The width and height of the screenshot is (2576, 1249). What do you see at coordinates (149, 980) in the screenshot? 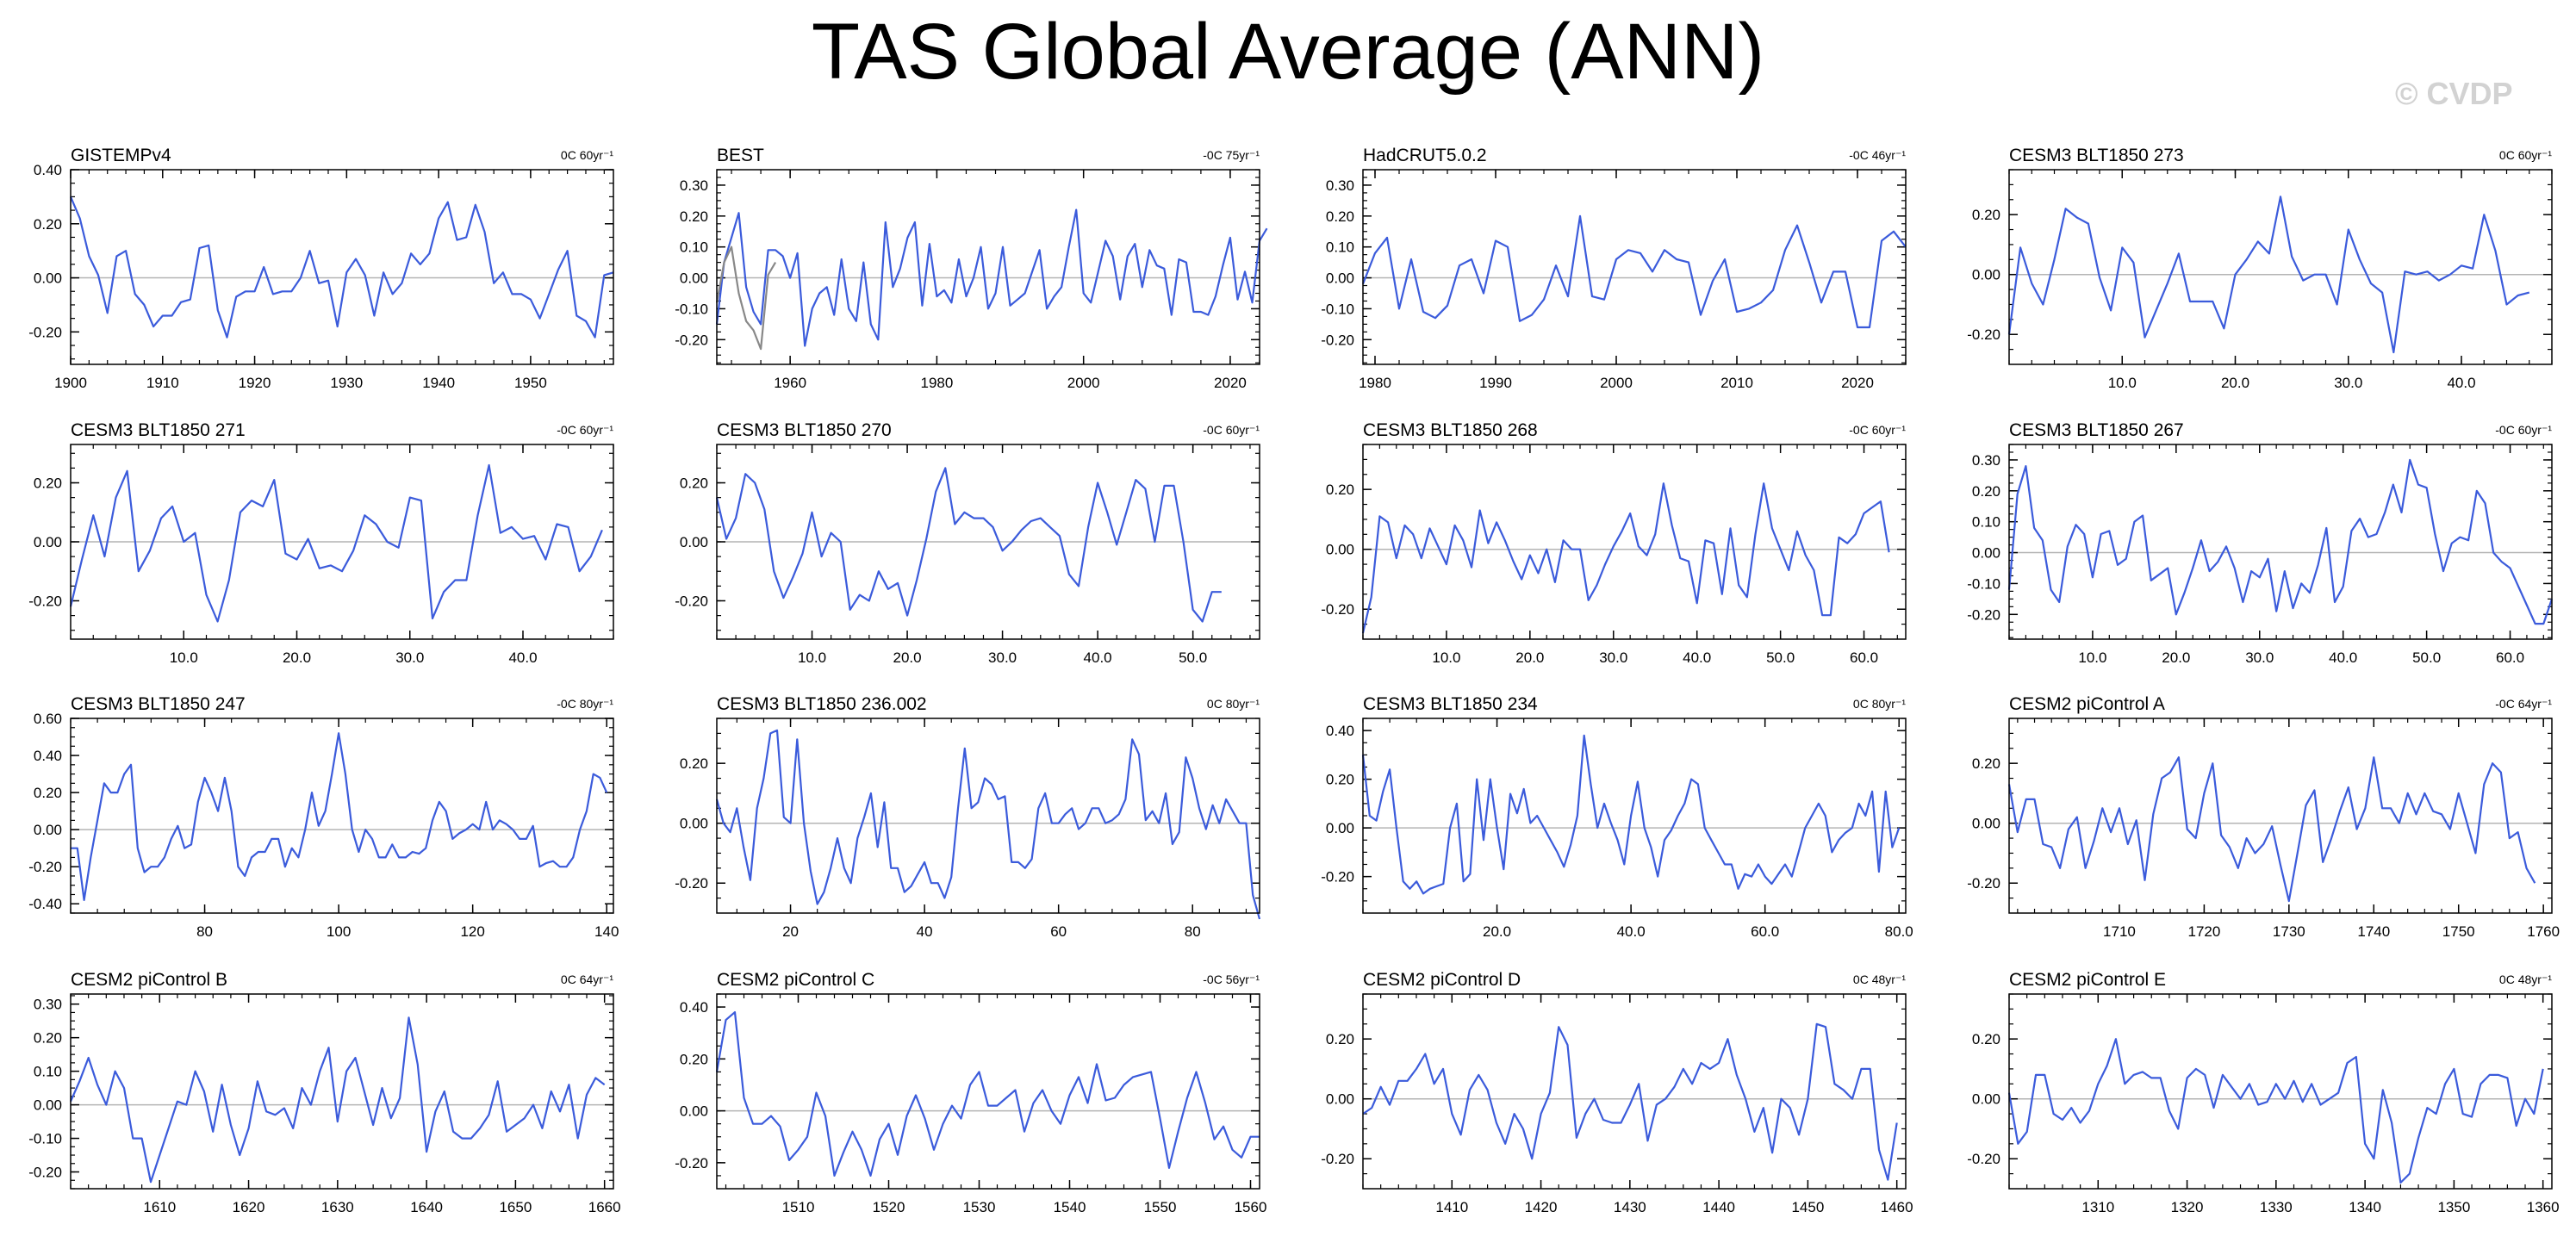
I see `panel-title: CESM2 piControl B` at bounding box center [149, 980].